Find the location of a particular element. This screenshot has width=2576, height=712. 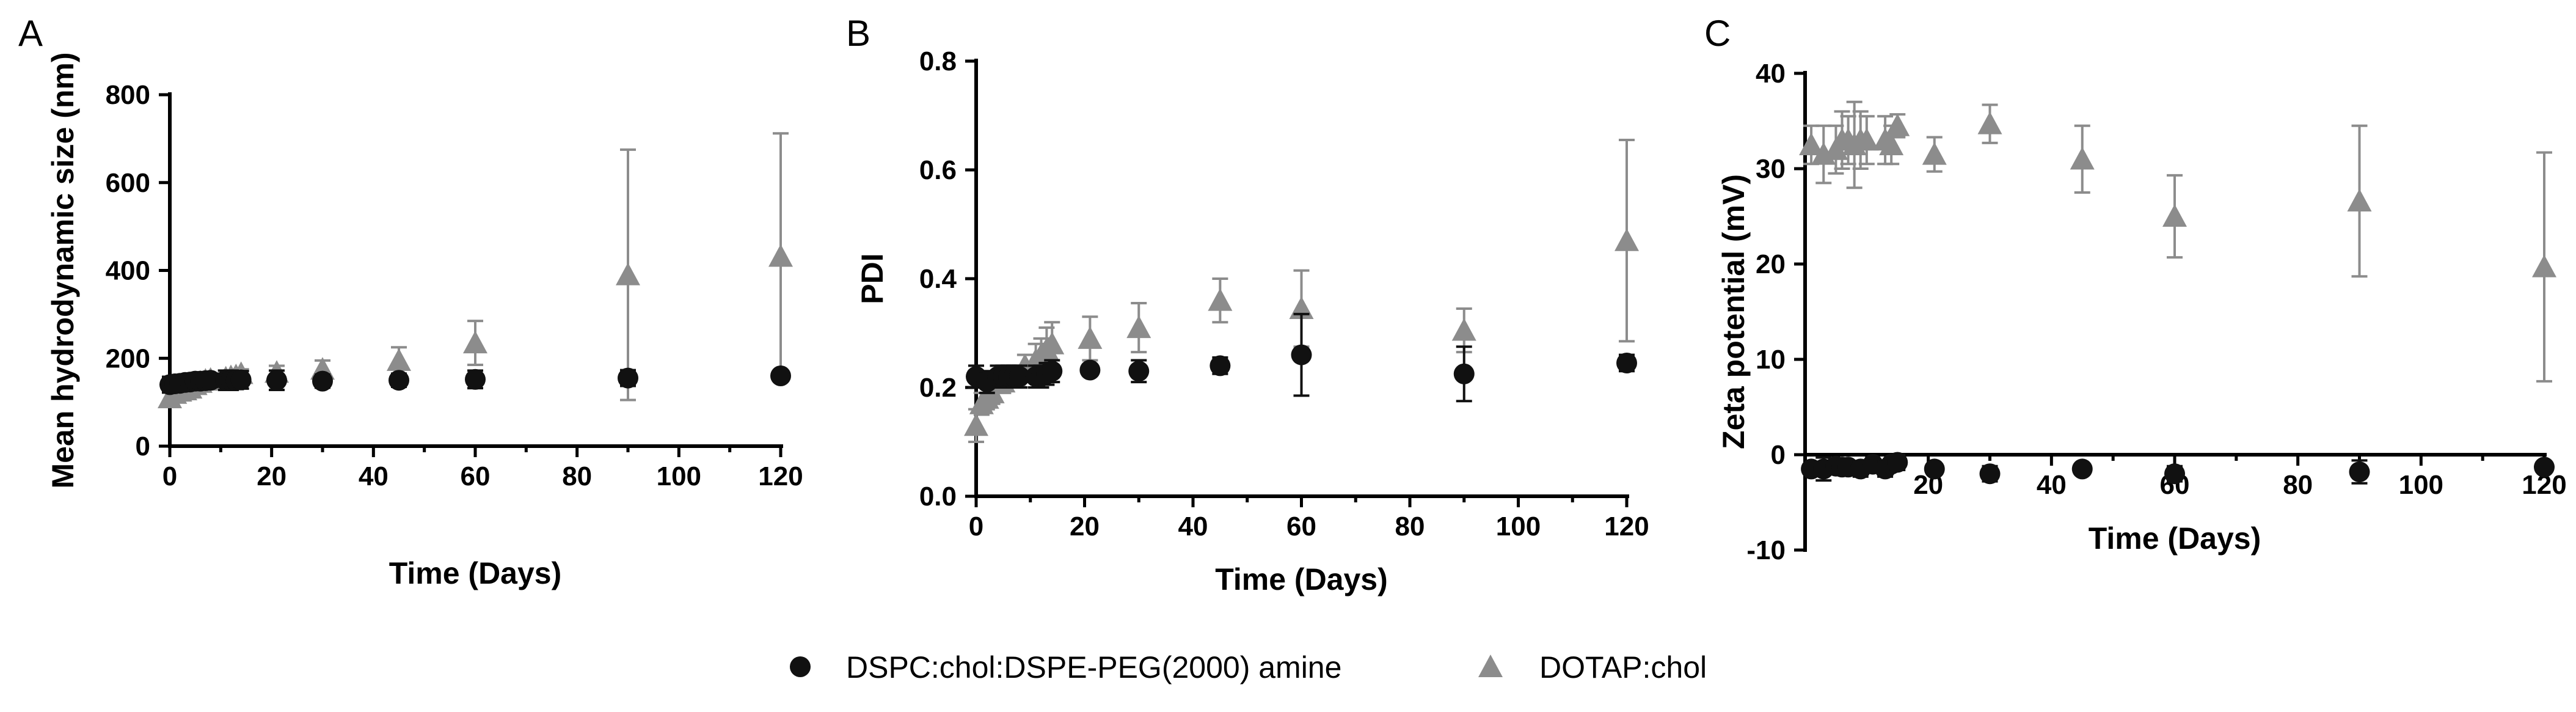

y-tick-label: 800 is located at coordinates (128, 95).